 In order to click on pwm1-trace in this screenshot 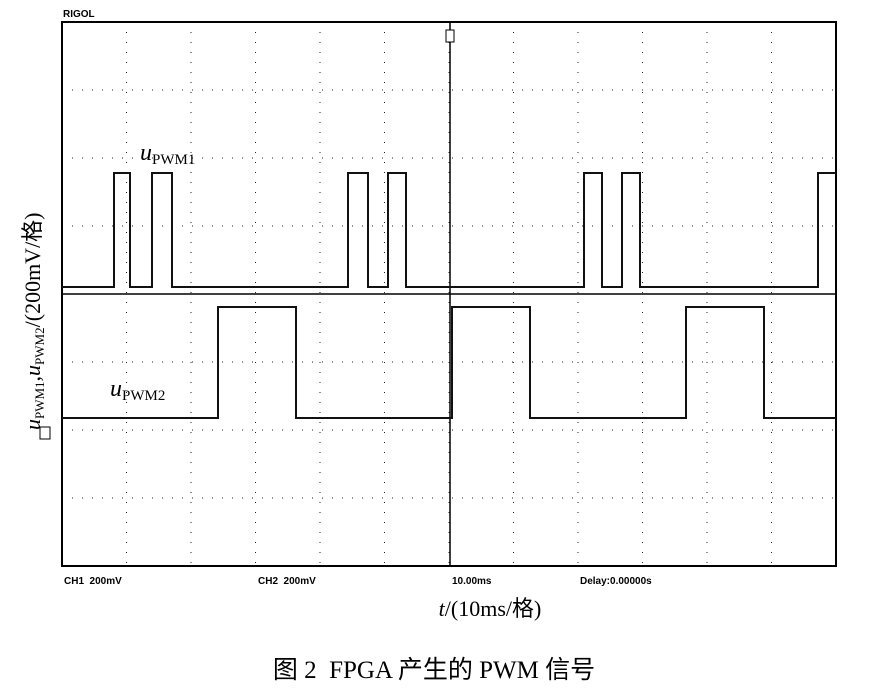, I will do `click(449, 230)`.